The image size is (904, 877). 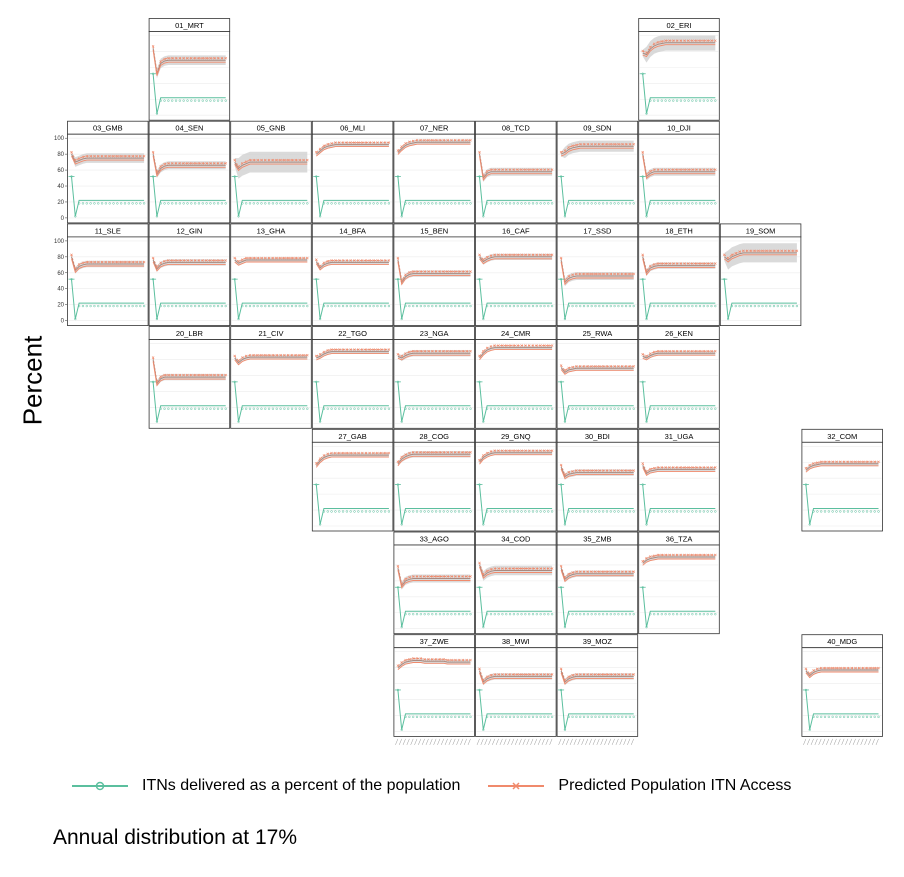 I want to click on facet-plot-area, so click(x=679, y=589).